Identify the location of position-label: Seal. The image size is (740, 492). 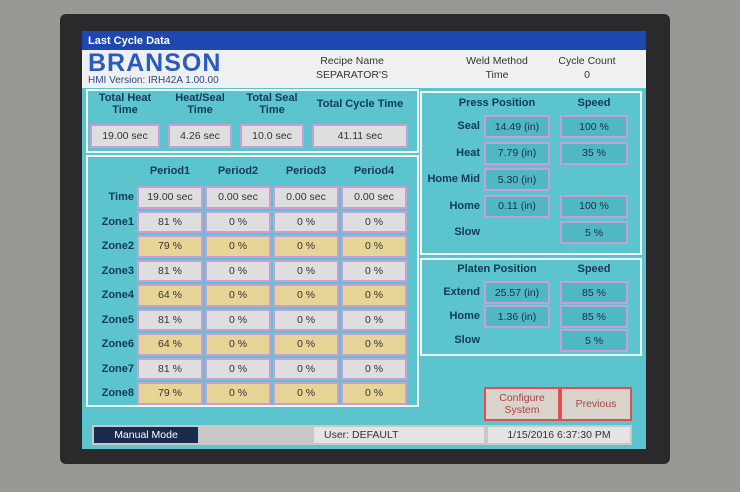
(468, 126).